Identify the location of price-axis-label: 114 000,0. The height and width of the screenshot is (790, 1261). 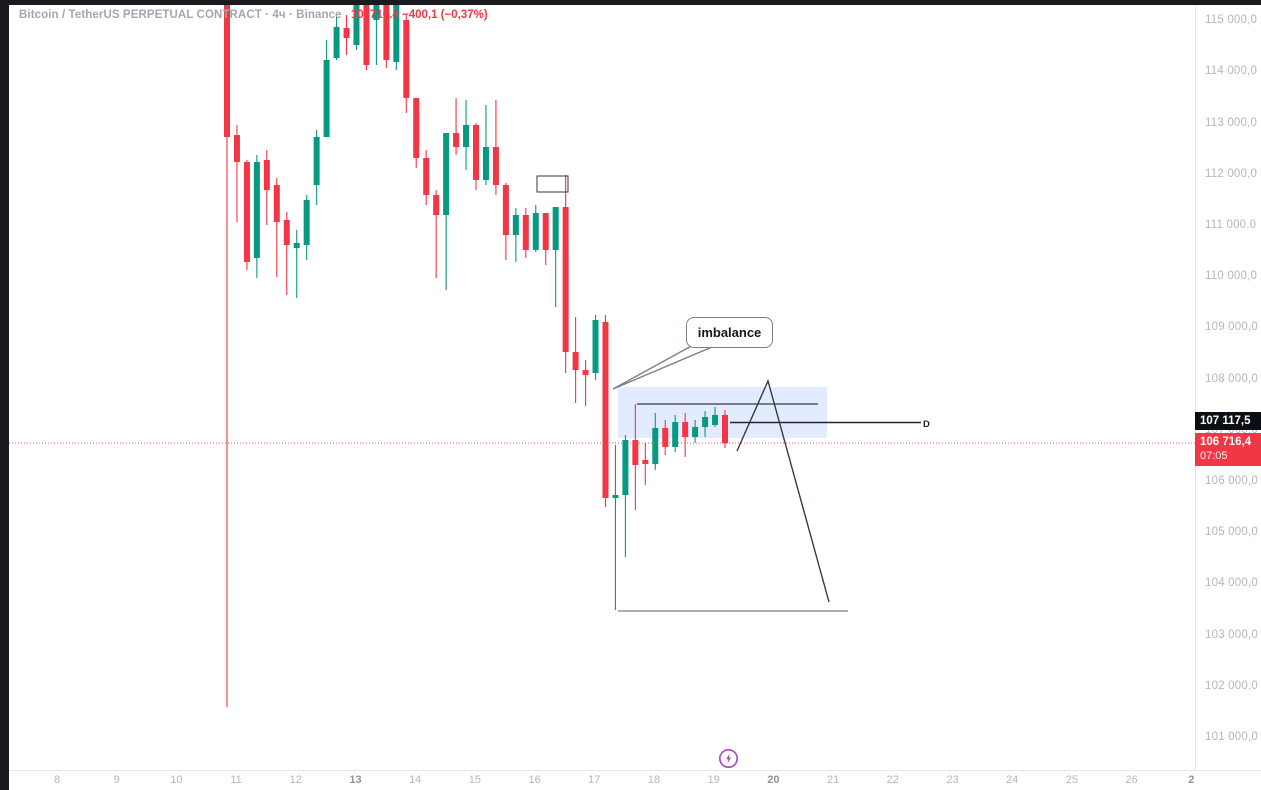
(1231, 71).